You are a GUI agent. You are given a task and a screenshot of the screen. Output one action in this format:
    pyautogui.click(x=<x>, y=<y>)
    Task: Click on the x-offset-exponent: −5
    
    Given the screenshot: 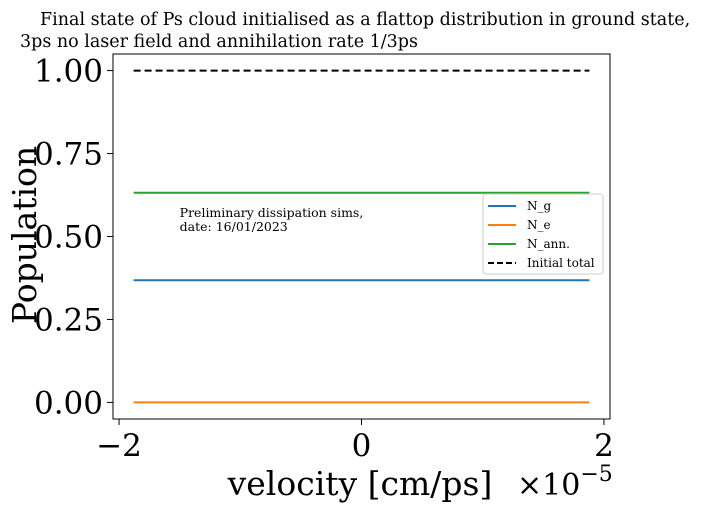 What is the action you would take?
    pyautogui.click(x=596, y=474)
    